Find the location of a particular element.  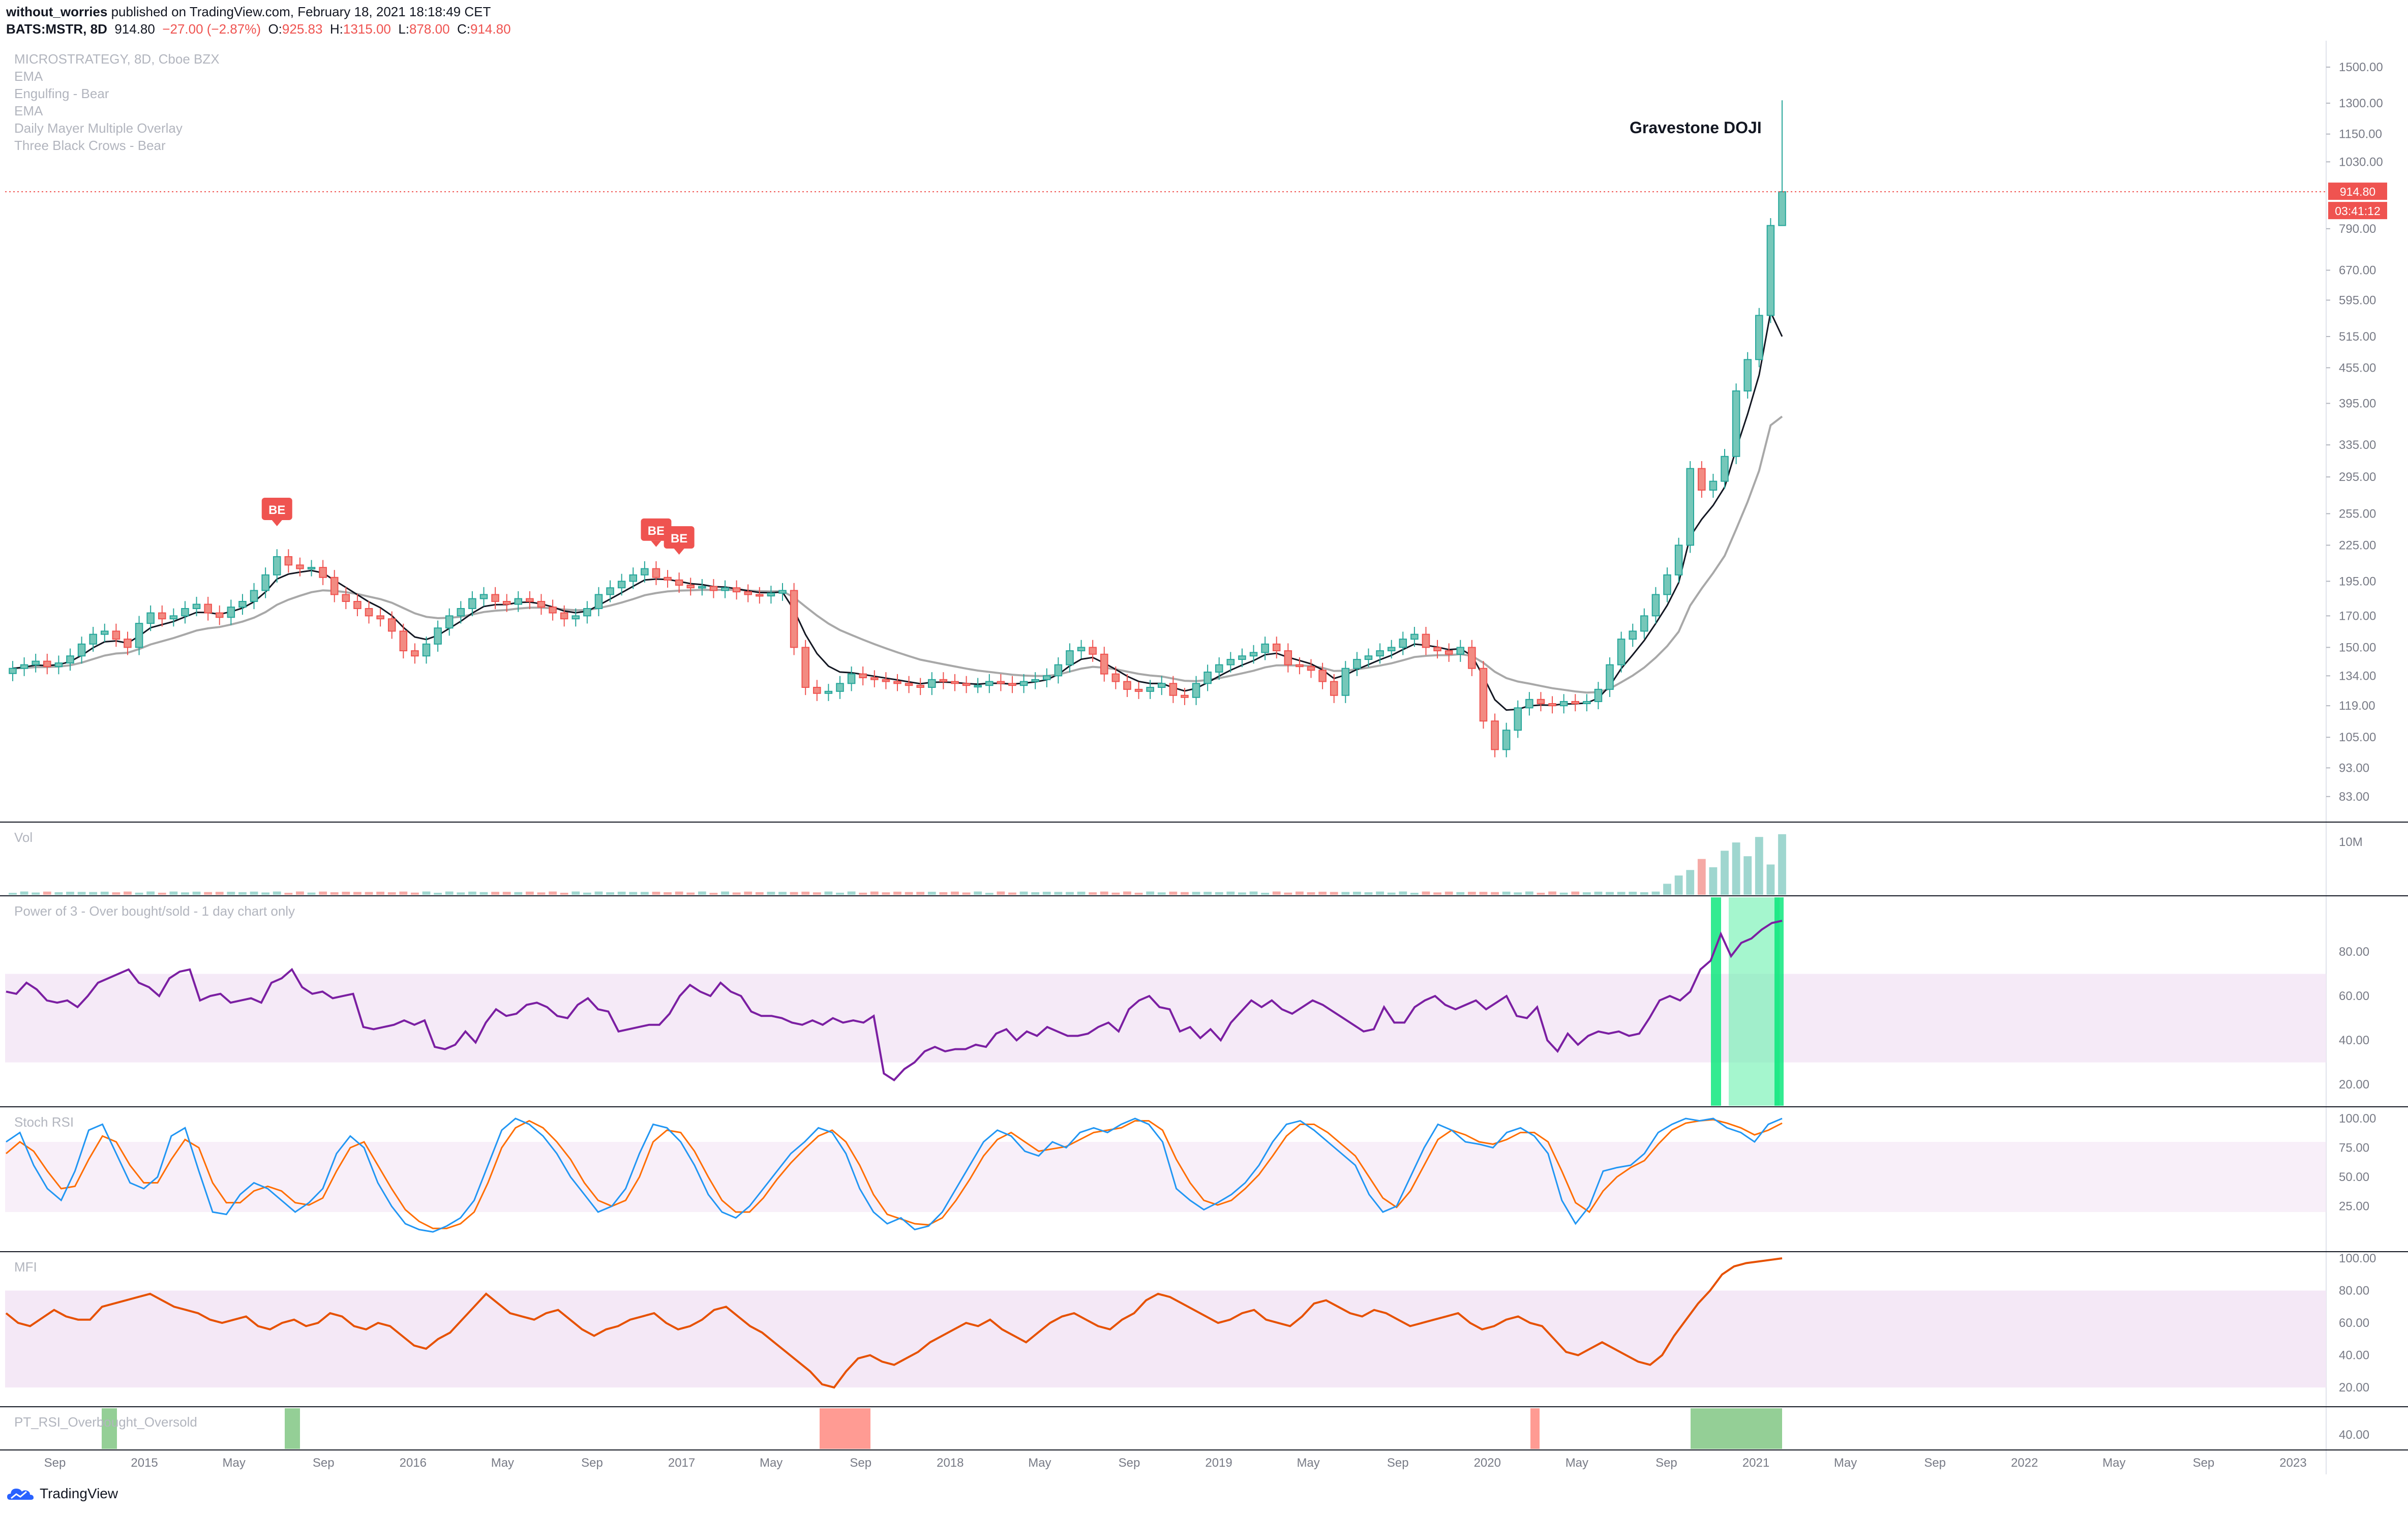

price-tick-label: 455.00 is located at coordinates (2357, 368).